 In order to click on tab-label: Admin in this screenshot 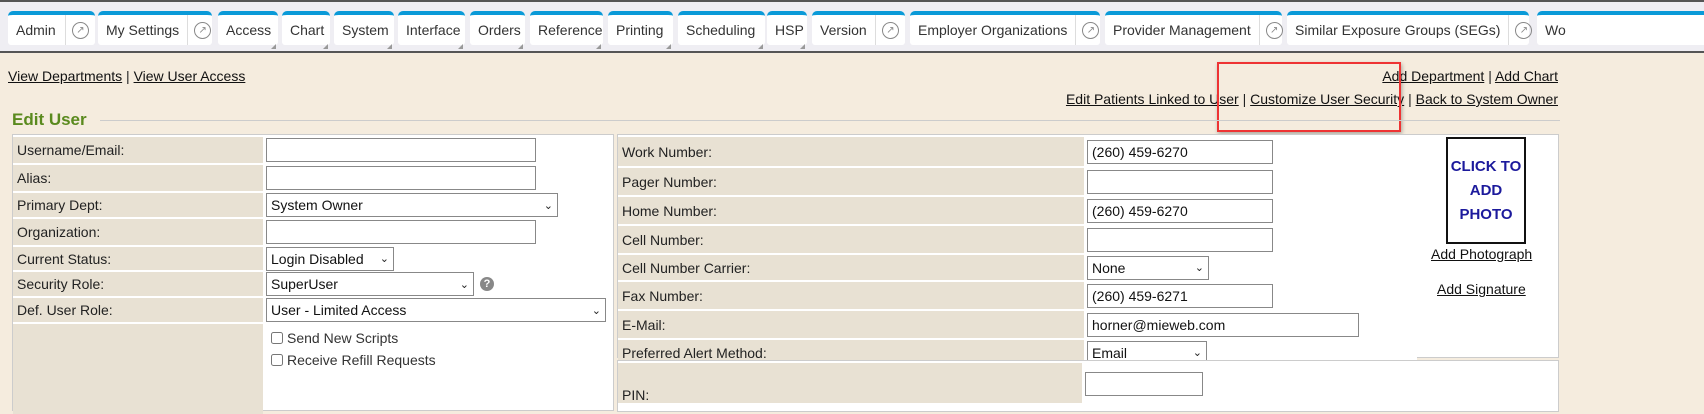, I will do `click(36, 30)`.